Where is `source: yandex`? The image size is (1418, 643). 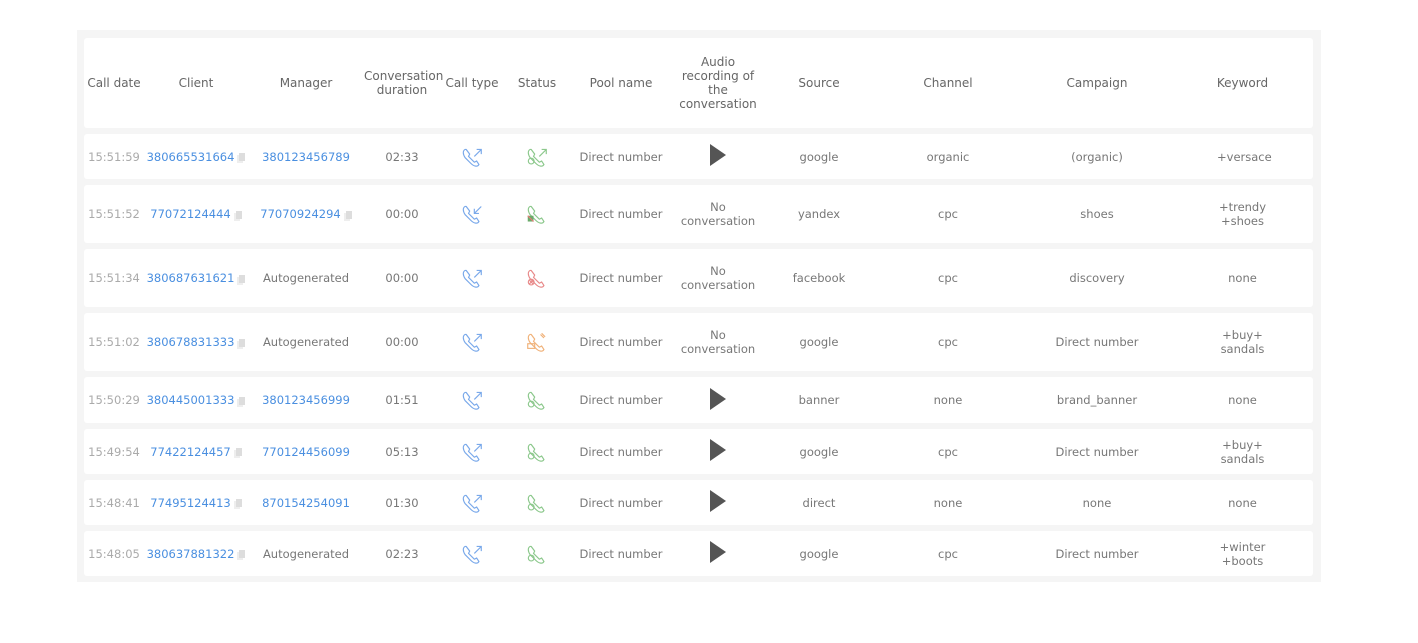 source: yandex is located at coordinates (819, 214).